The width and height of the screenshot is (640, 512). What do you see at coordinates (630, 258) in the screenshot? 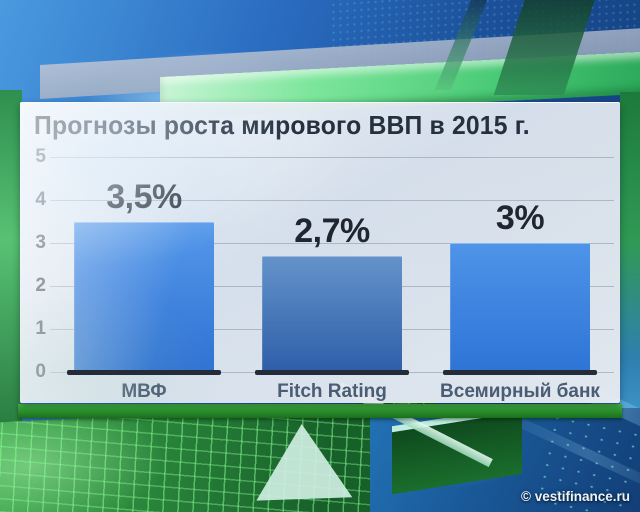
I see `bg-right-green-strip` at bounding box center [630, 258].